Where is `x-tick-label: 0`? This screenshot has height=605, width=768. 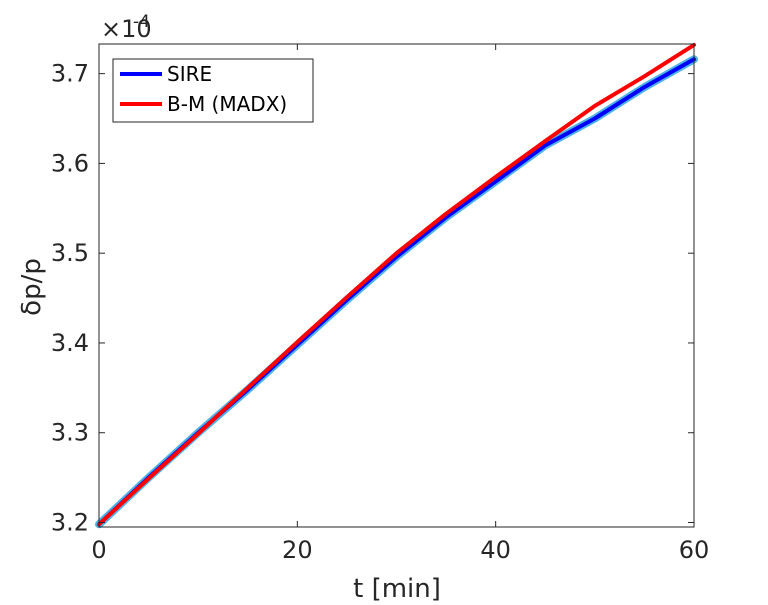 x-tick-label: 0 is located at coordinates (98, 550).